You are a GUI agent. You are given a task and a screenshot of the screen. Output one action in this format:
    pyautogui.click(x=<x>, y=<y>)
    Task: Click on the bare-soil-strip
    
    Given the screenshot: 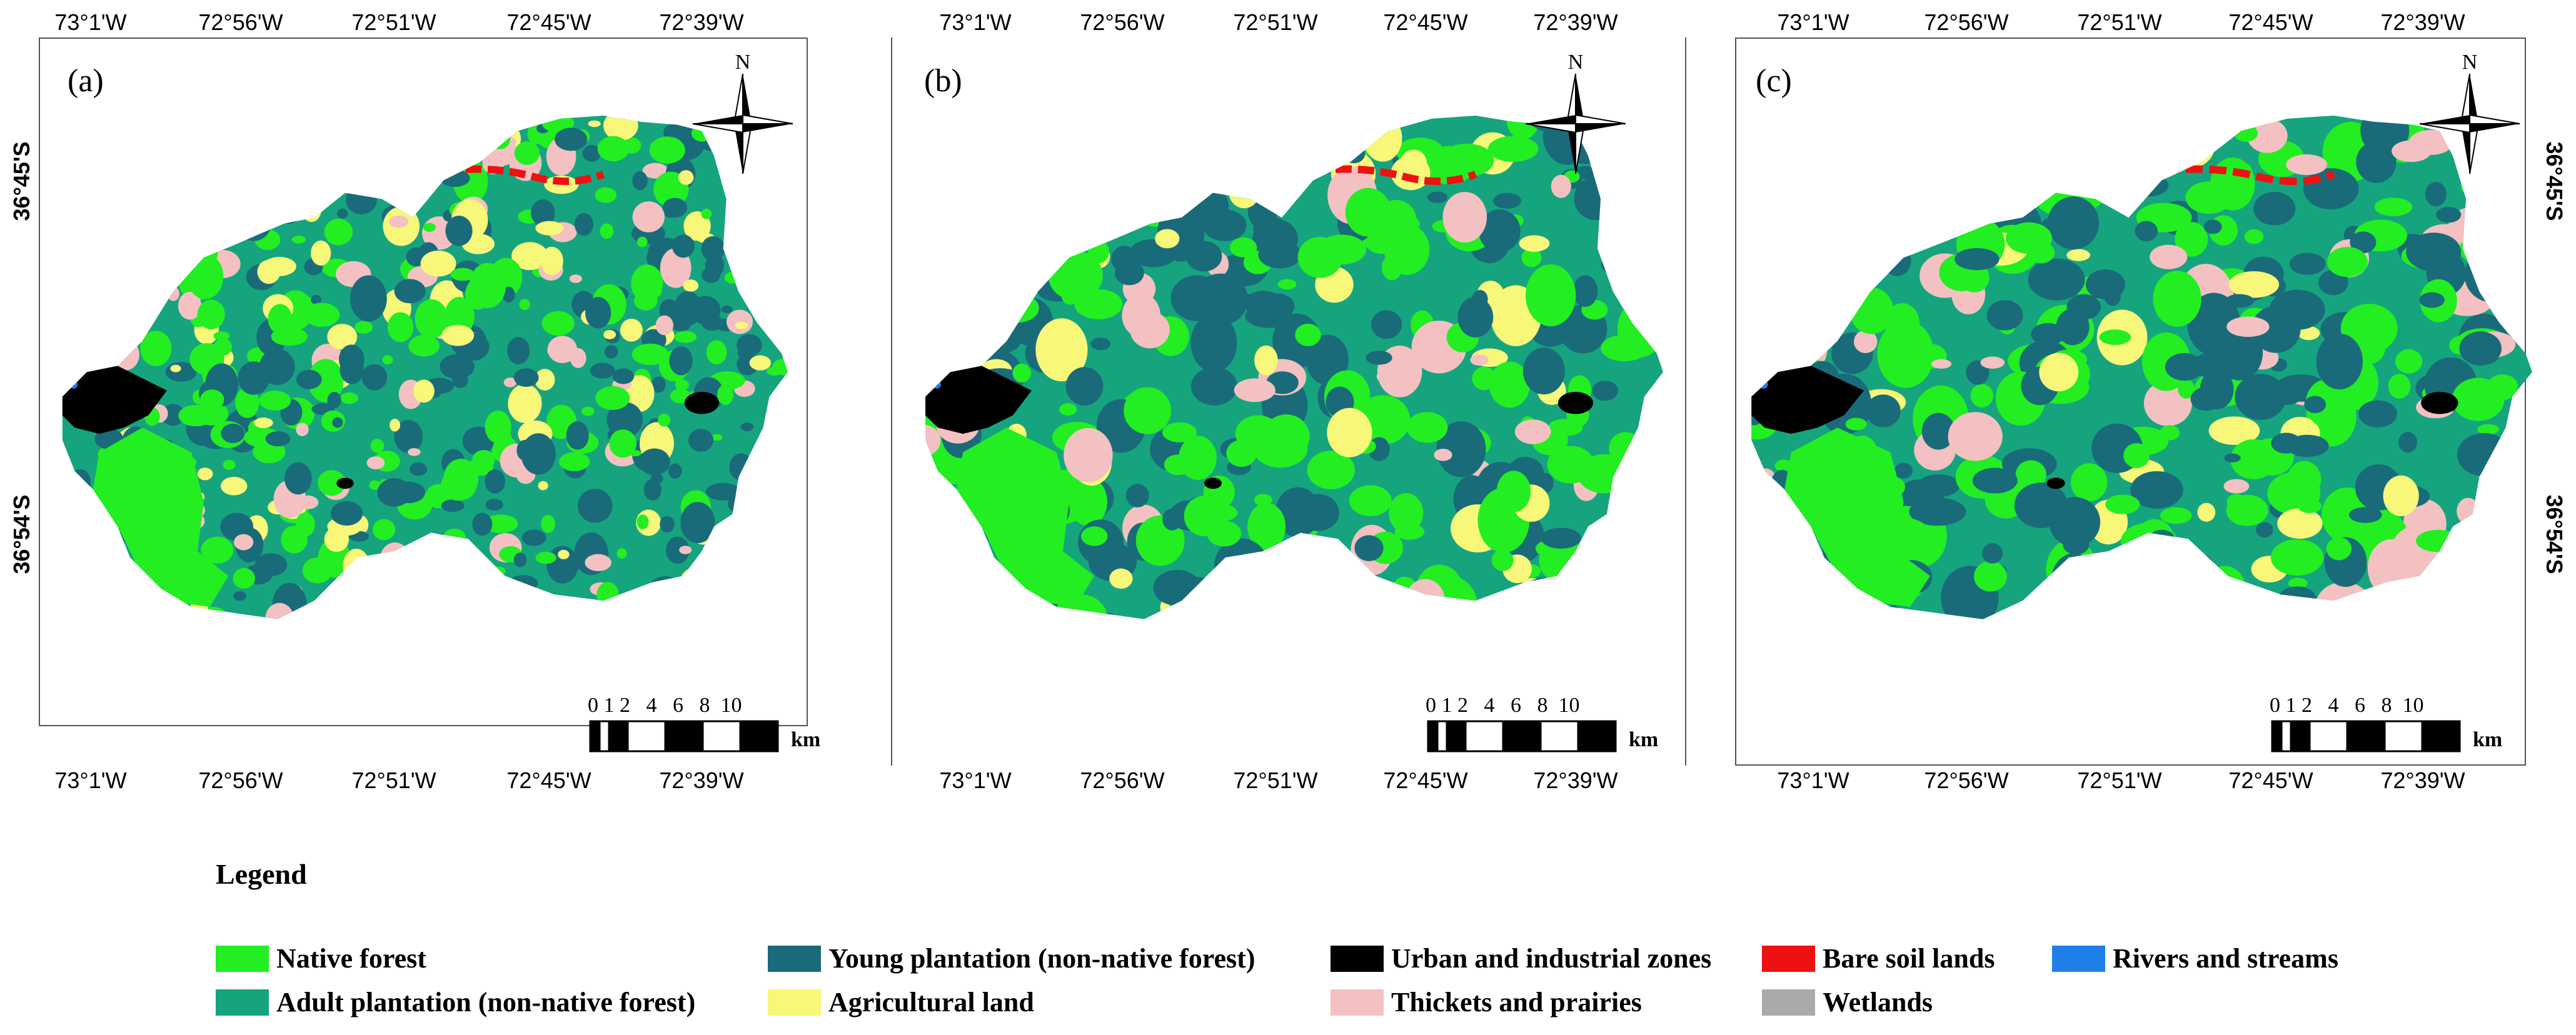 What is the action you would take?
    pyautogui.click(x=524, y=175)
    